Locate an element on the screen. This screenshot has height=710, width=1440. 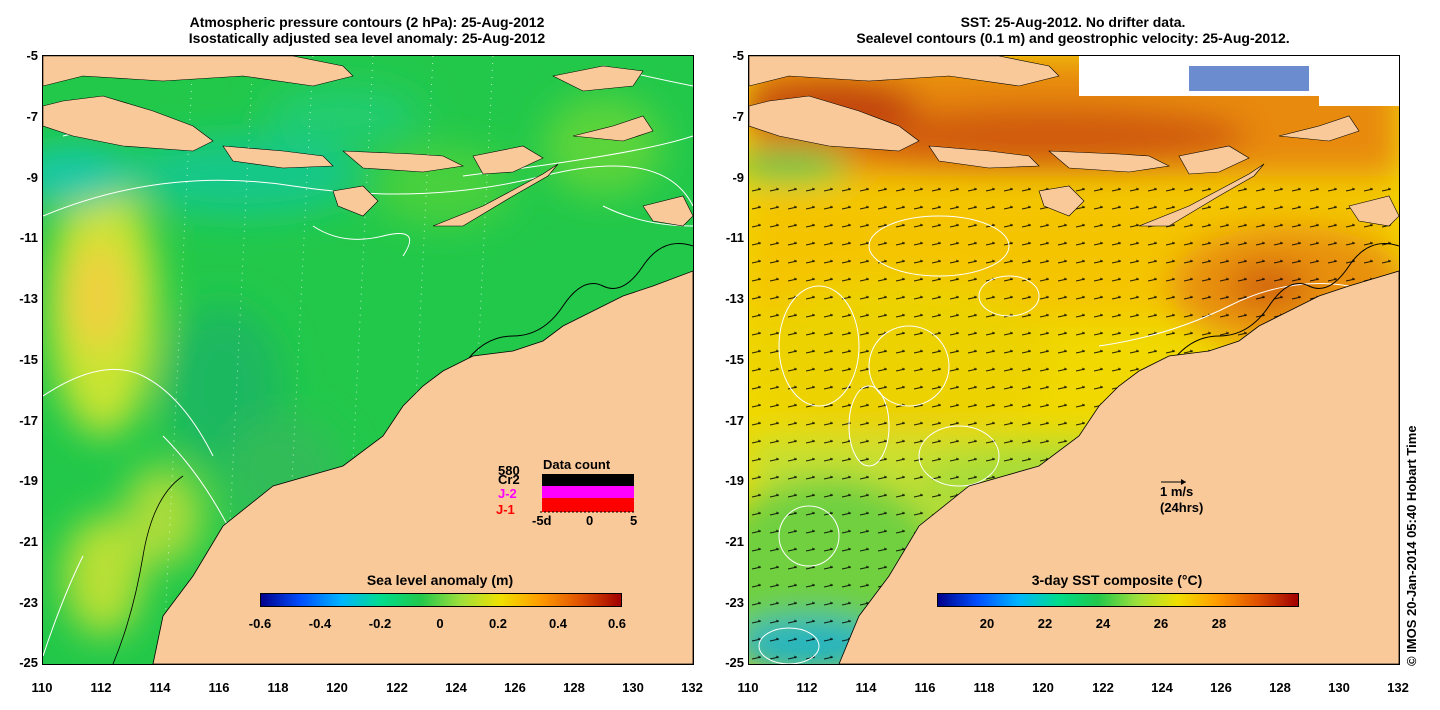
right-cb-tick: 20 is located at coordinates (987, 623).